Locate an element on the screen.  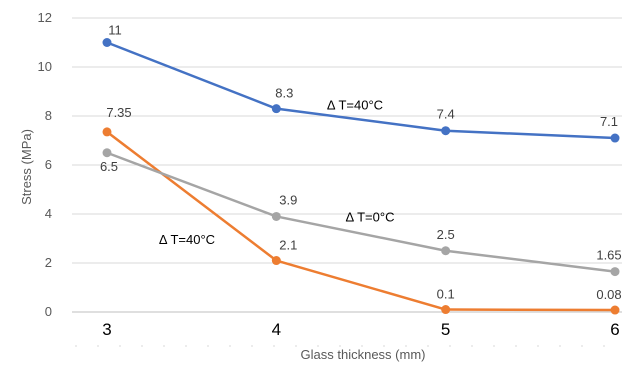
data-label: 7.4 is located at coordinates (446, 114).